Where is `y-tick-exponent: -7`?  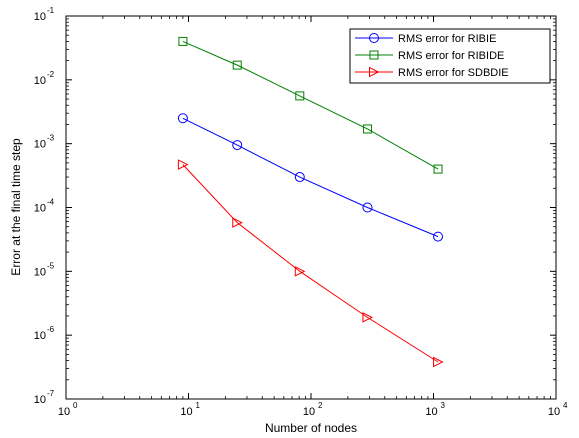
y-tick-exponent: -7 is located at coordinates (51, 393).